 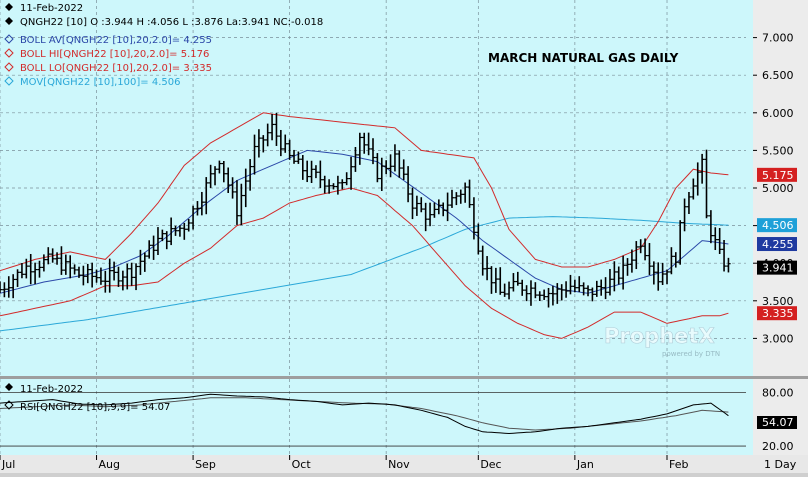 I want to click on legend-item: BOLL HI[QNGH22 [10],20,2.0]= 5.176, so click(x=114, y=54).